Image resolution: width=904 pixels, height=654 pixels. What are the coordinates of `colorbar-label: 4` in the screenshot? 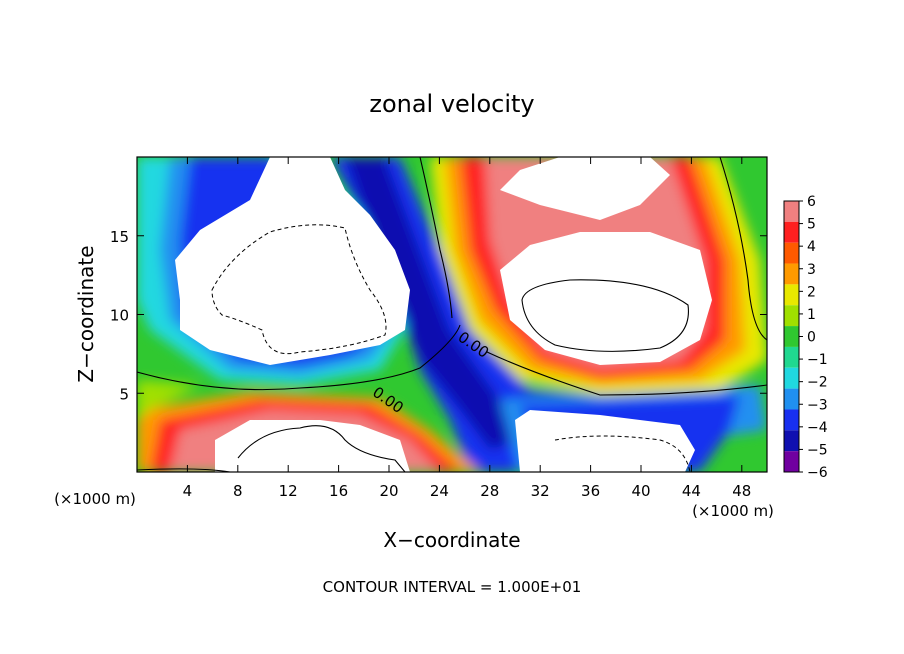 It's located at (811, 247).